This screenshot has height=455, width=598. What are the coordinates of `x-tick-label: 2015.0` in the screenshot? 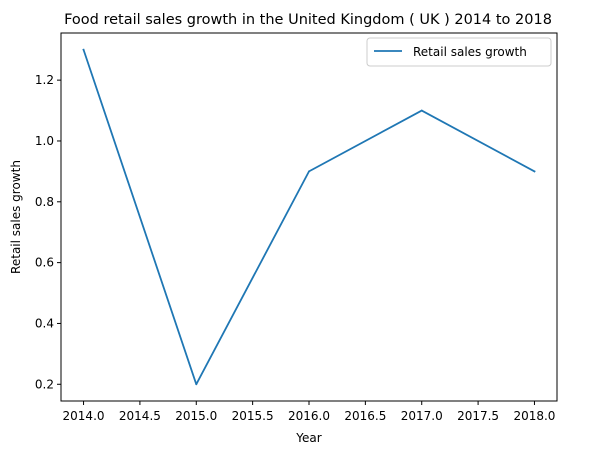 It's located at (196, 416).